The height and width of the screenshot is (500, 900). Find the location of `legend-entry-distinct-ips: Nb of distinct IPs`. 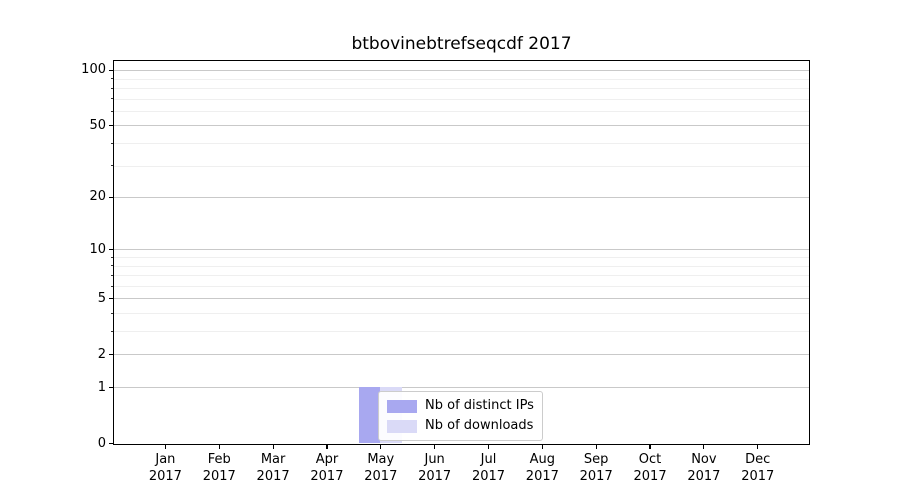

legend-entry-distinct-ips: Nb of distinct IPs is located at coordinates (460, 406).